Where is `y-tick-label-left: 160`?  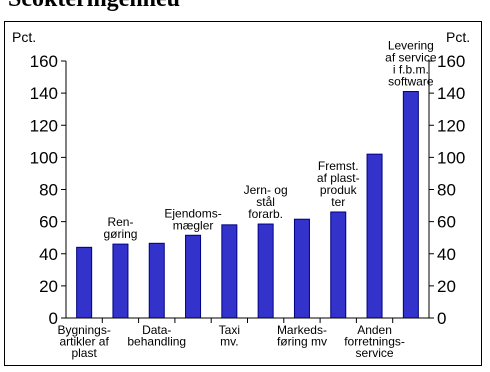 y-tick-label-left: 160 is located at coordinates (44, 61).